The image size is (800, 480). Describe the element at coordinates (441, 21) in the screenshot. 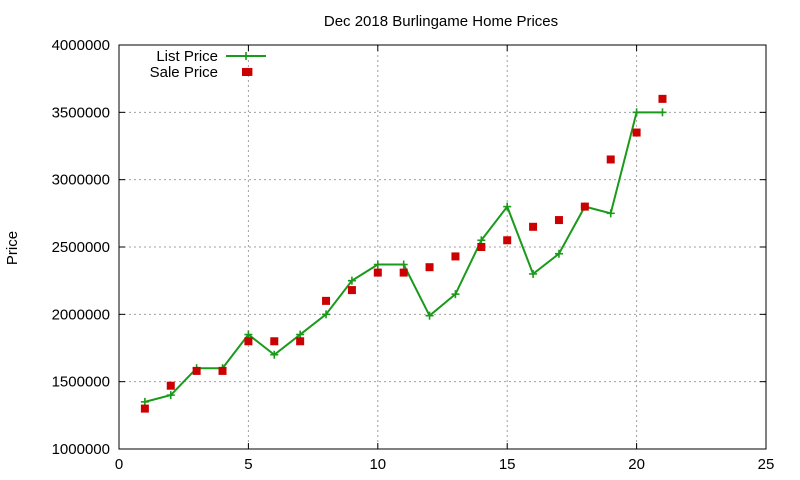

I see `chart-title: Dec 2018 Burlingame Home Prices` at that location.